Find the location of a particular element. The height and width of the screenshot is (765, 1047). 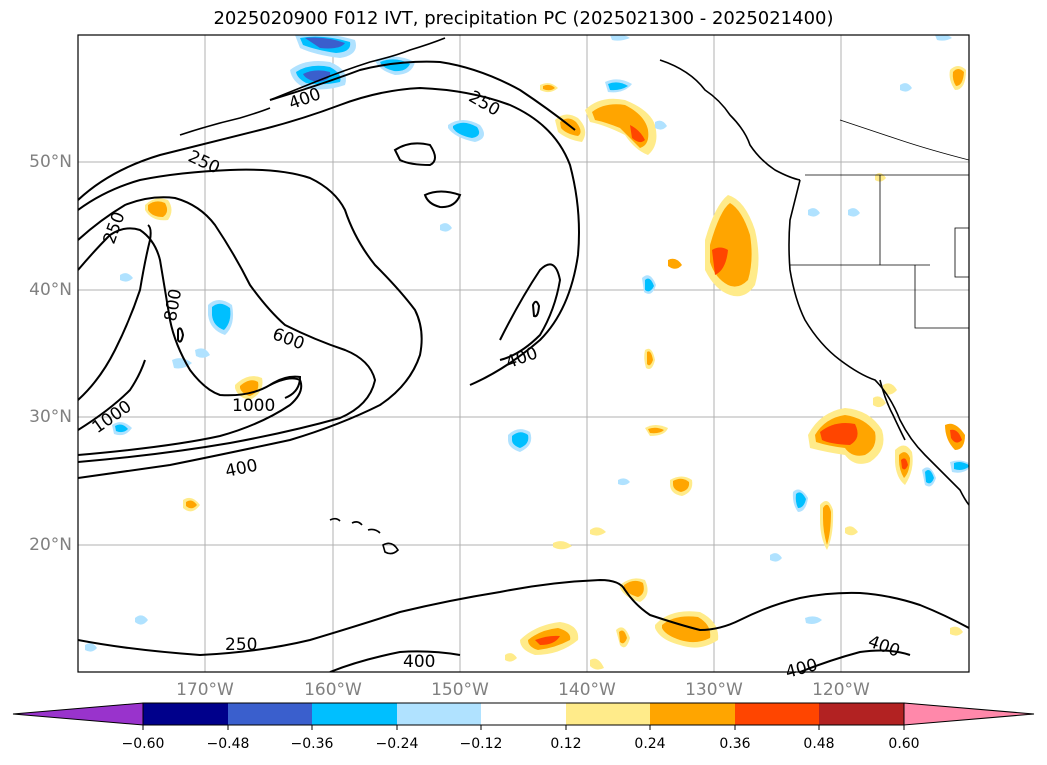

colorbar-tick-label: 0.36 is located at coordinates (735, 744).